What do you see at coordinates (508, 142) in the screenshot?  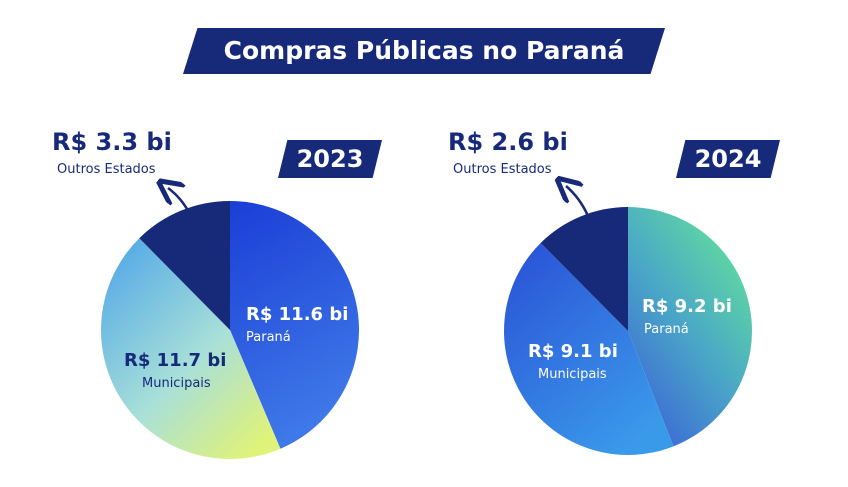 I see `outros-value-right: R$ 2.6 bi` at bounding box center [508, 142].